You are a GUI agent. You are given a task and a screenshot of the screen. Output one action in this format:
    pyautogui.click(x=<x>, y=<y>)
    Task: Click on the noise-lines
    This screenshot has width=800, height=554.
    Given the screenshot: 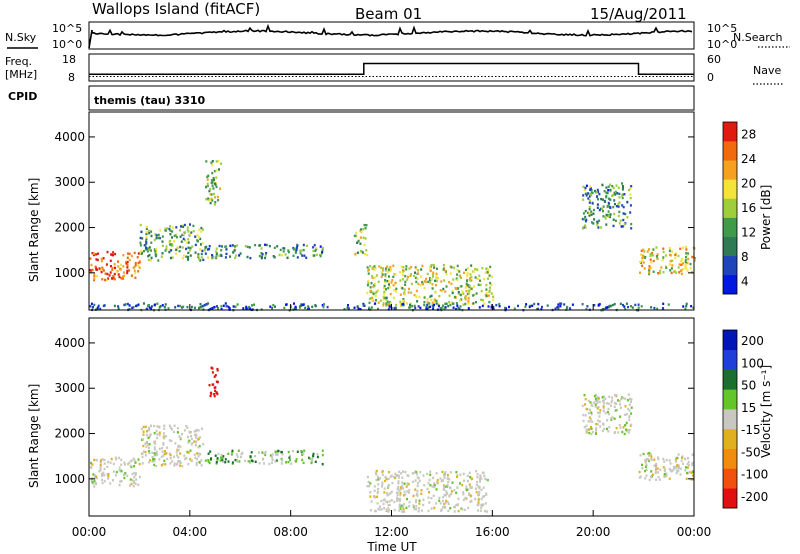 What is the action you would take?
    pyautogui.click(x=390, y=36)
    